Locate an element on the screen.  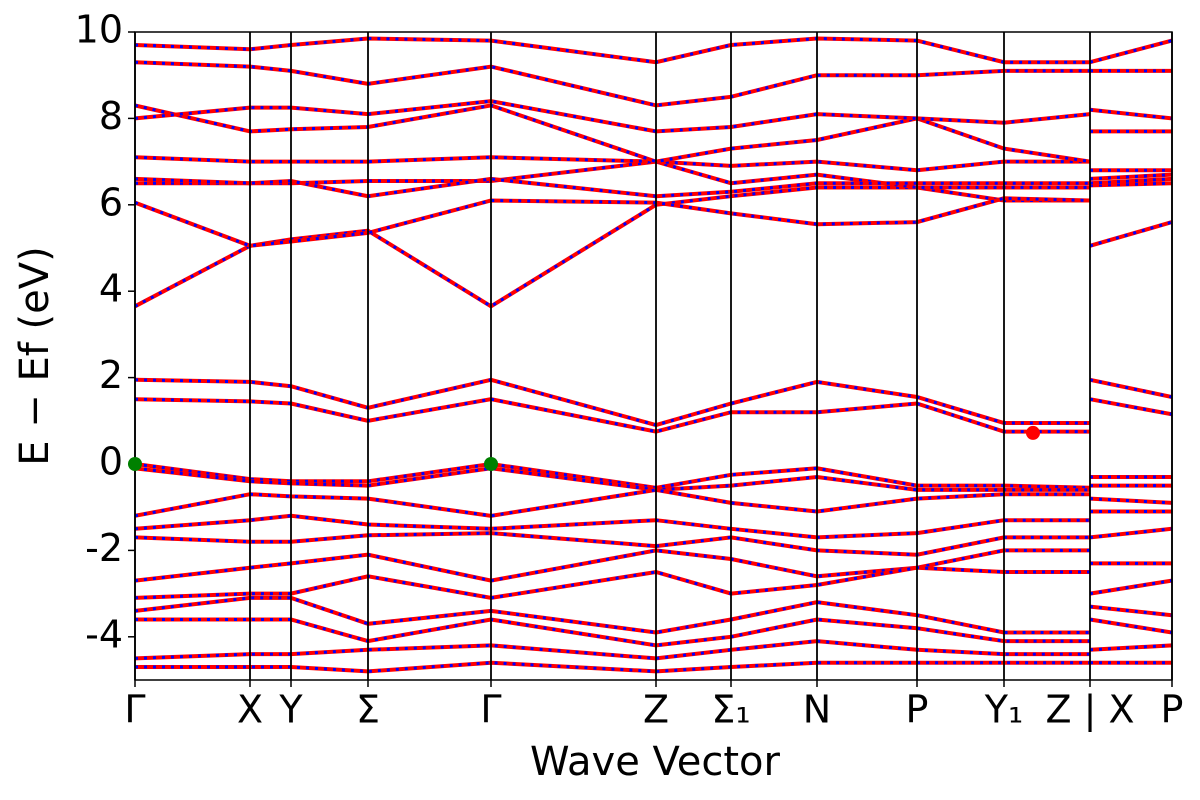
x-tick-label: Z | X is located at coordinates (1089, 710).